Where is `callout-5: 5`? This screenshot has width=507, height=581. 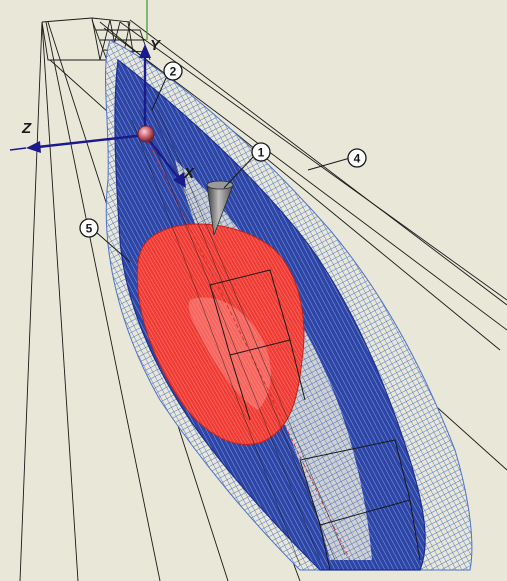
callout-5: 5 is located at coordinates (89, 228).